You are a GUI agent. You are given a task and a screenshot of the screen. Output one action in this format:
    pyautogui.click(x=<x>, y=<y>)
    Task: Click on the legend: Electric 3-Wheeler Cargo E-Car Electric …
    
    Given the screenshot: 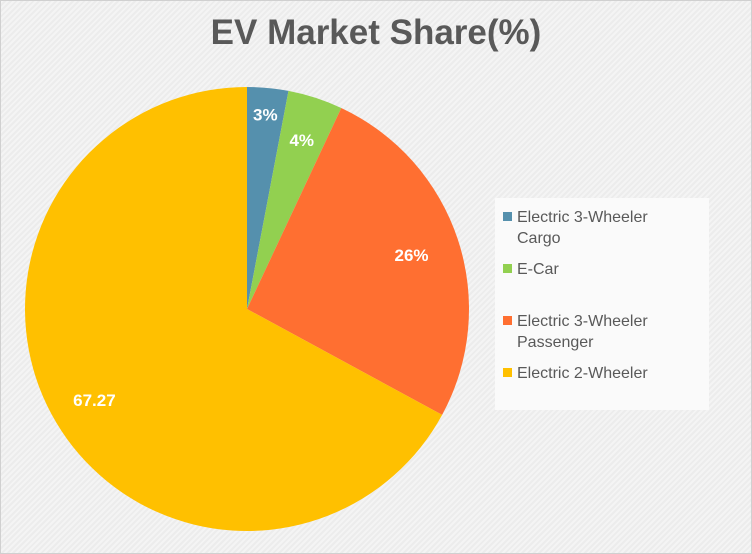 What is the action you would take?
    pyautogui.click(x=602, y=304)
    